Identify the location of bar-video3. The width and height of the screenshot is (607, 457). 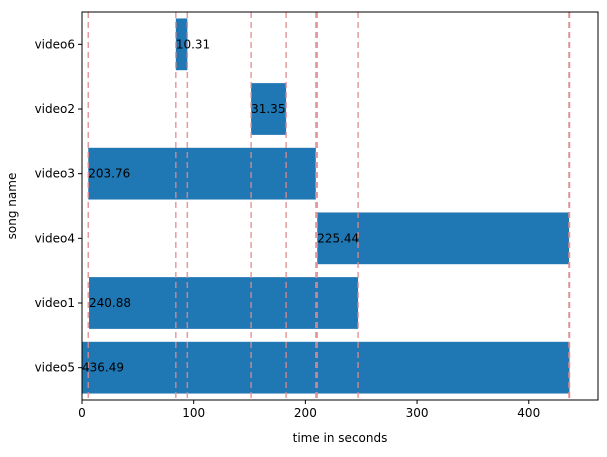
(202, 173).